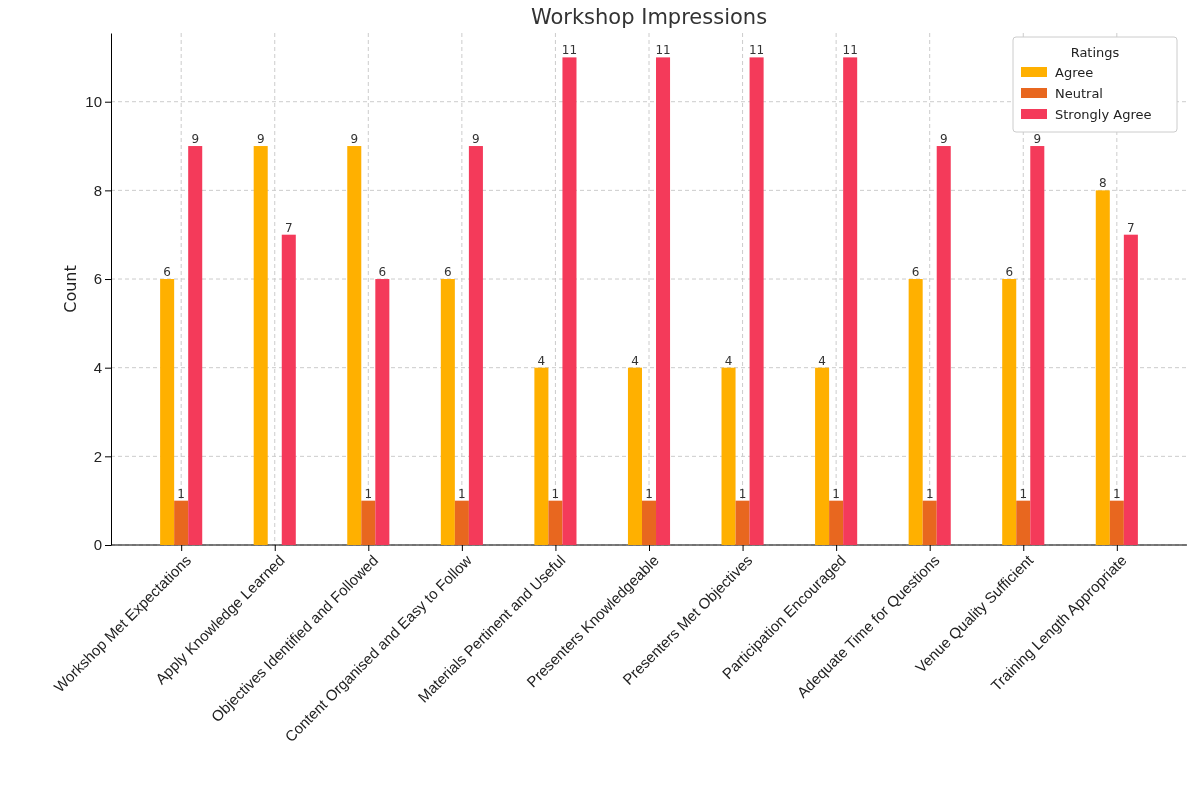 The width and height of the screenshot is (1188, 789). What do you see at coordinates (1103, 114) in the screenshot?
I see `legend-label: Strongly Agree` at bounding box center [1103, 114].